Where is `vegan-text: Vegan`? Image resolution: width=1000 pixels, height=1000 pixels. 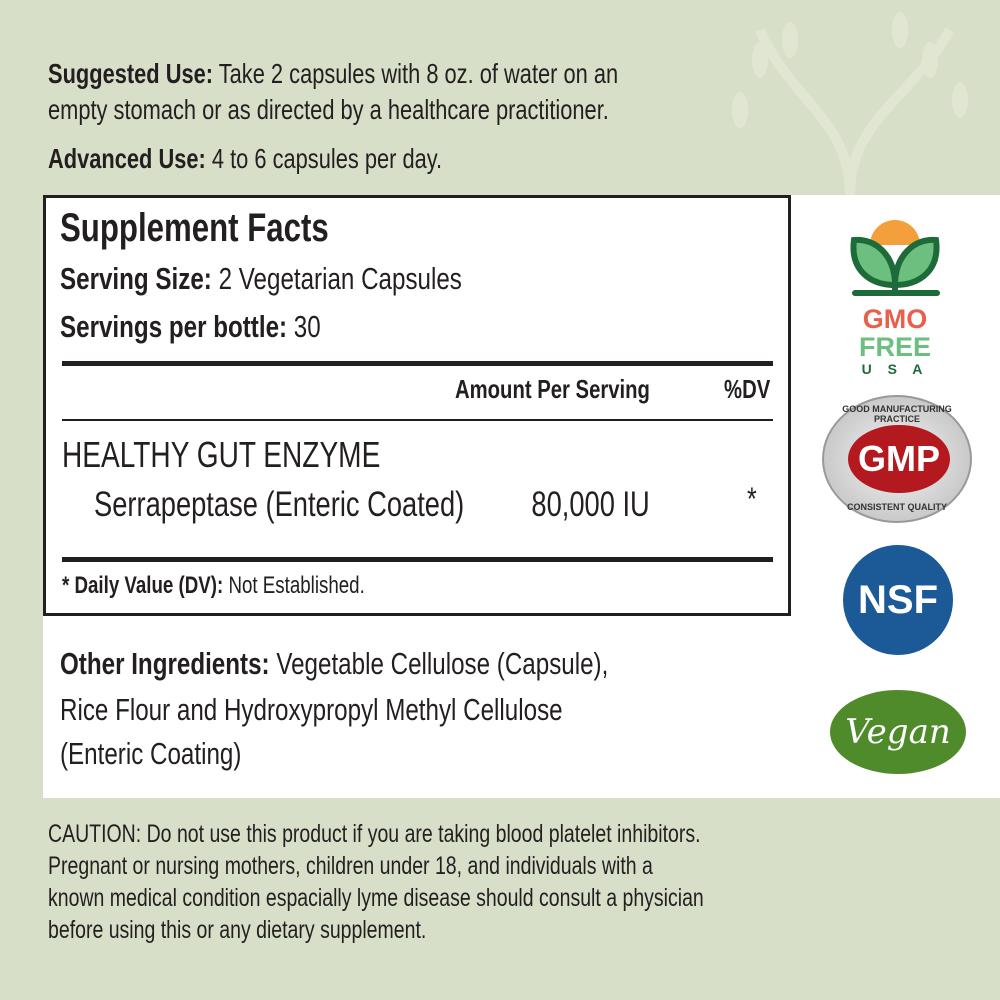 vegan-text: Vegan is located at coordinates (898, 732).